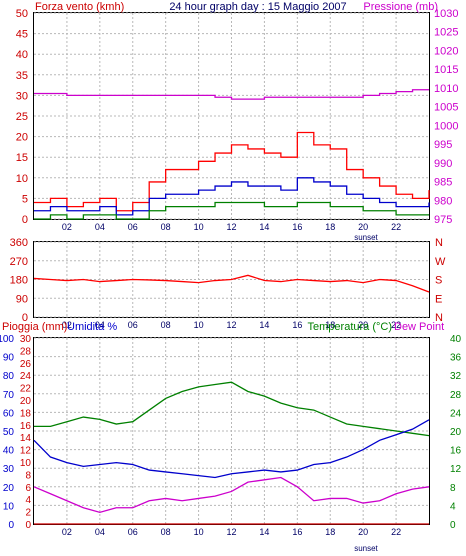 This screenshot has width=466, height=556. What do you see at coordinates (26, 438) in the screenshot?
I see `rain-tick-label: 14` at bounding box center [26, 438].